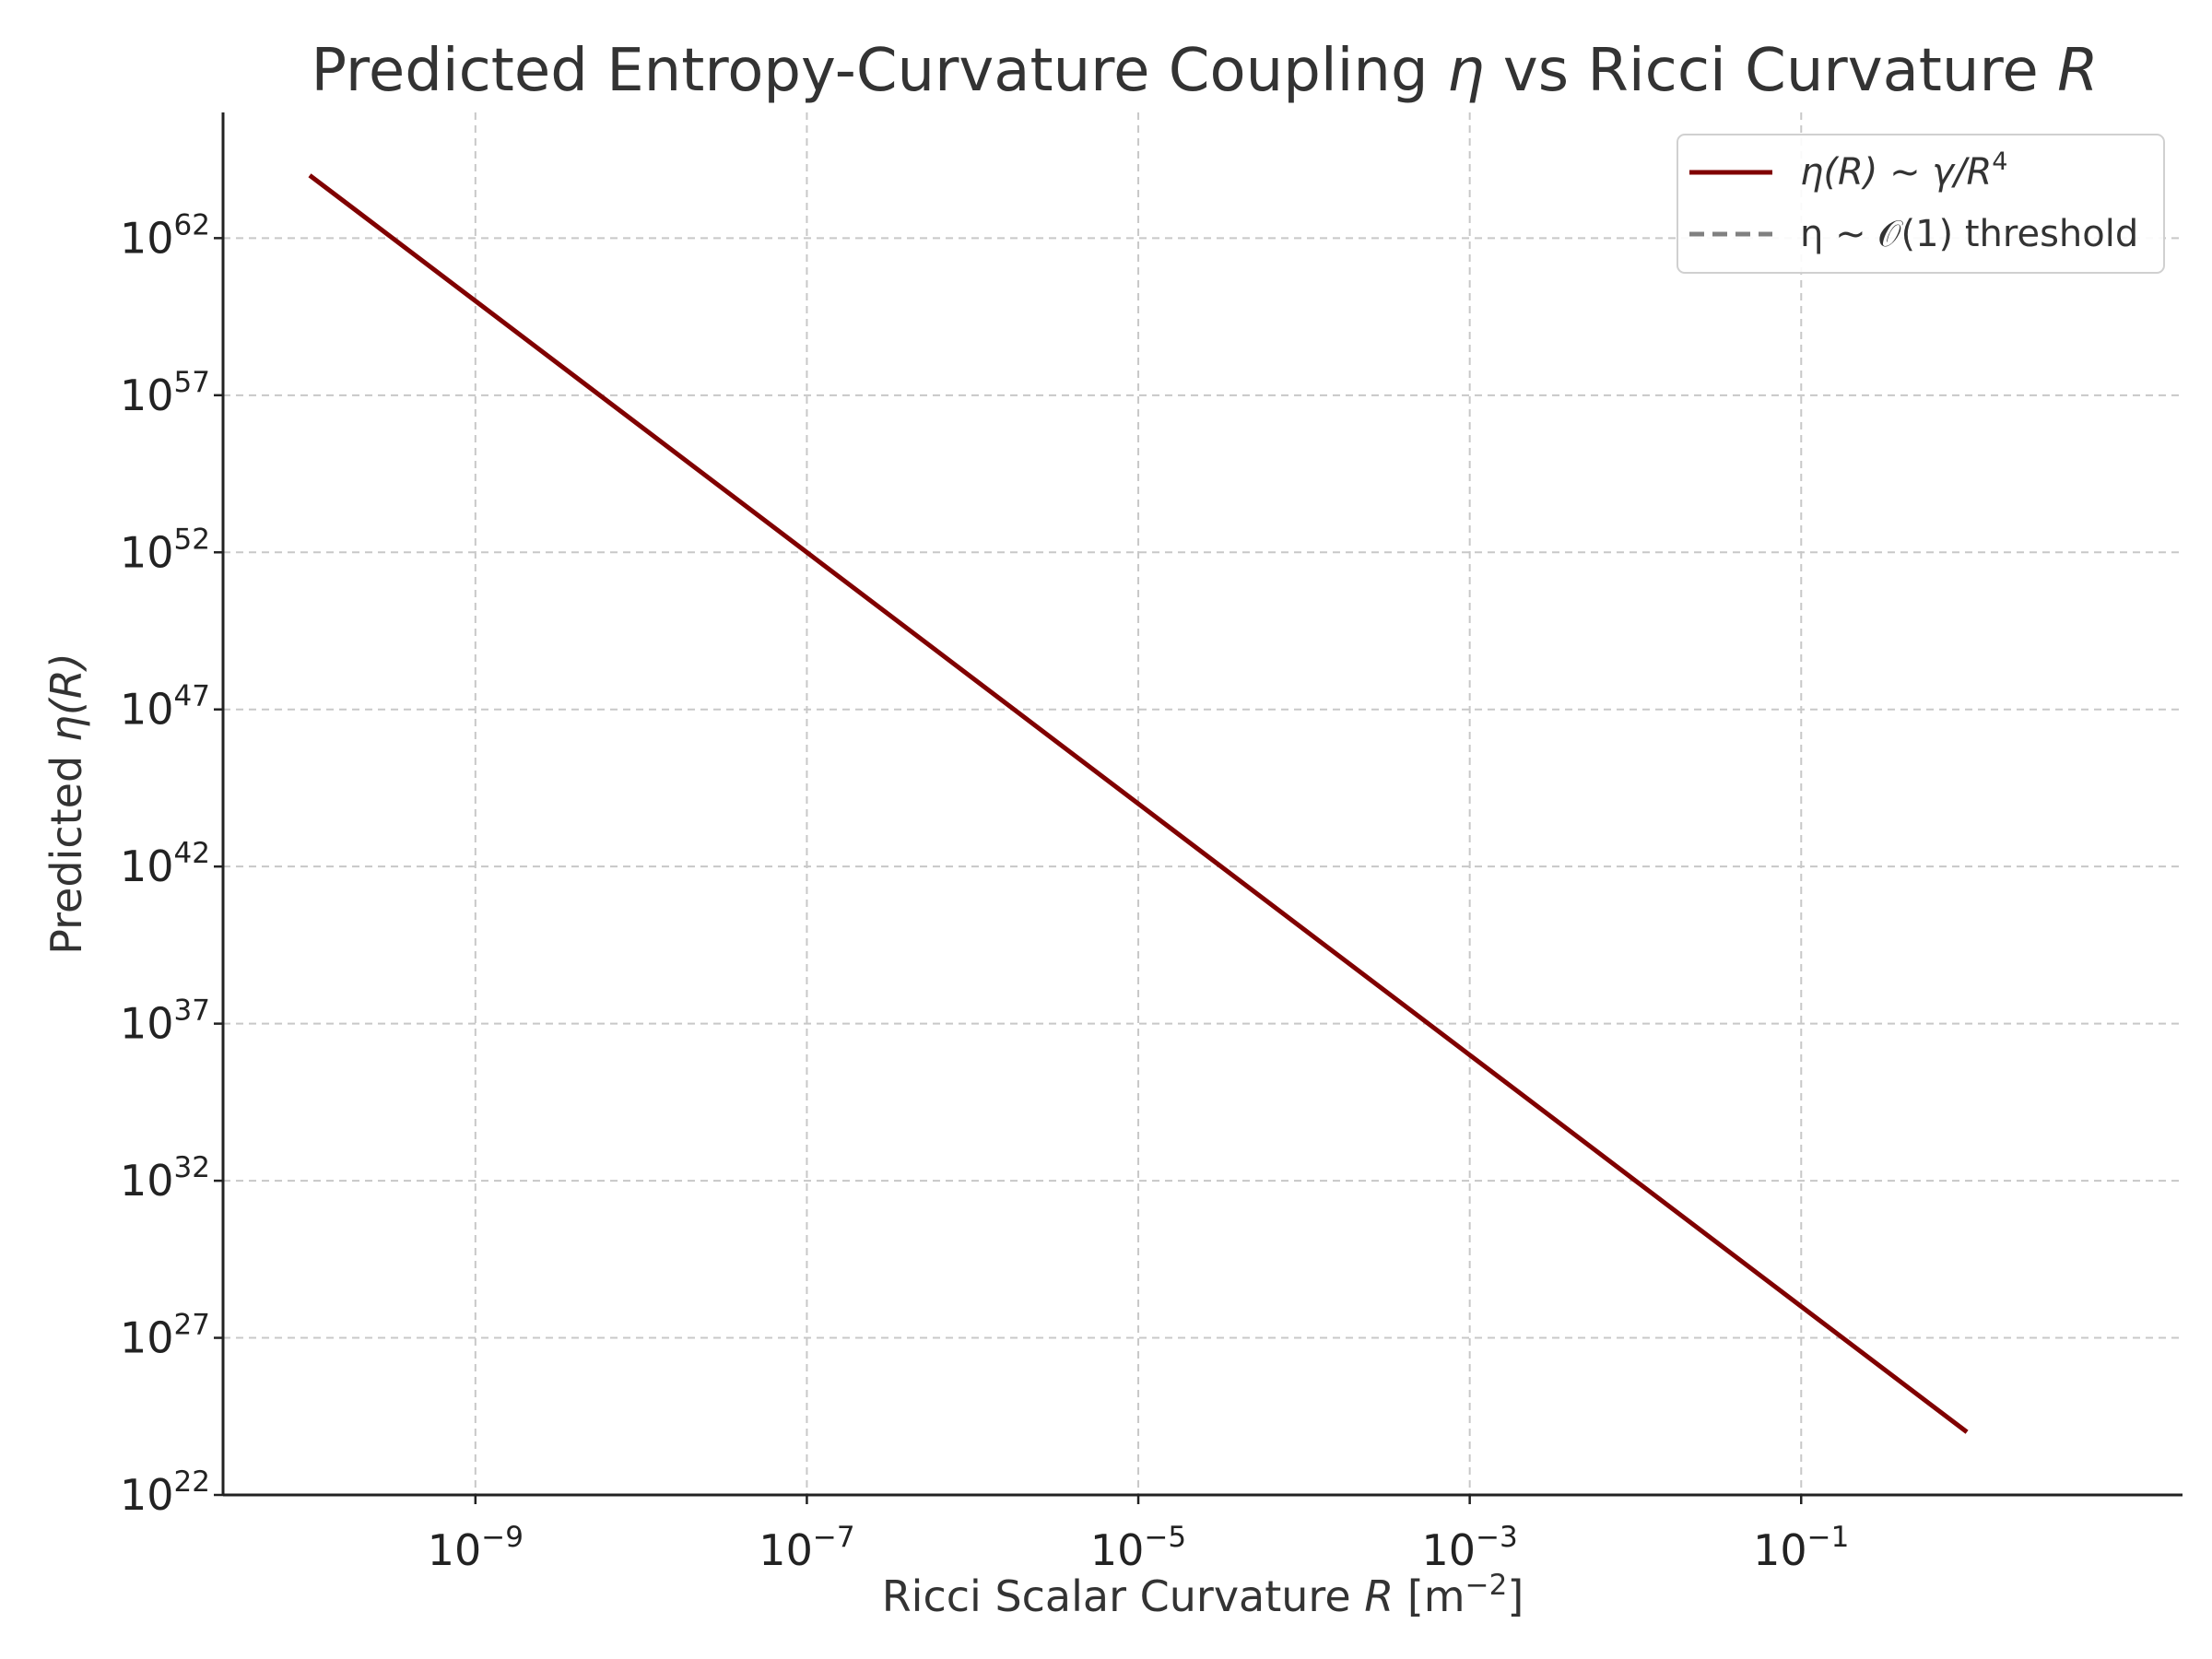  Describe the element at coordinates (165, 235) in the screenshot. I see `y-tick-label: 1062` at that location.